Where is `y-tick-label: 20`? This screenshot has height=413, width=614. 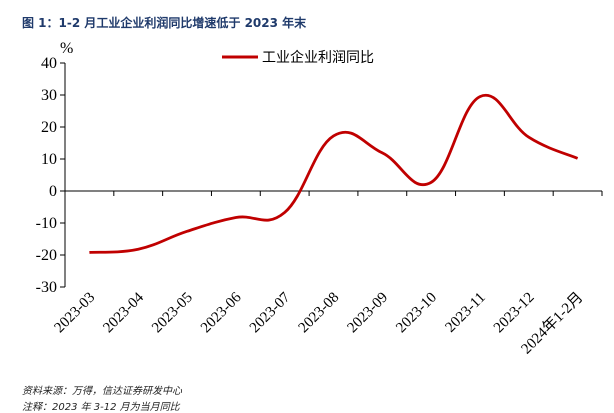 y-tick-label: 20 is located at coordinates (49, 127).